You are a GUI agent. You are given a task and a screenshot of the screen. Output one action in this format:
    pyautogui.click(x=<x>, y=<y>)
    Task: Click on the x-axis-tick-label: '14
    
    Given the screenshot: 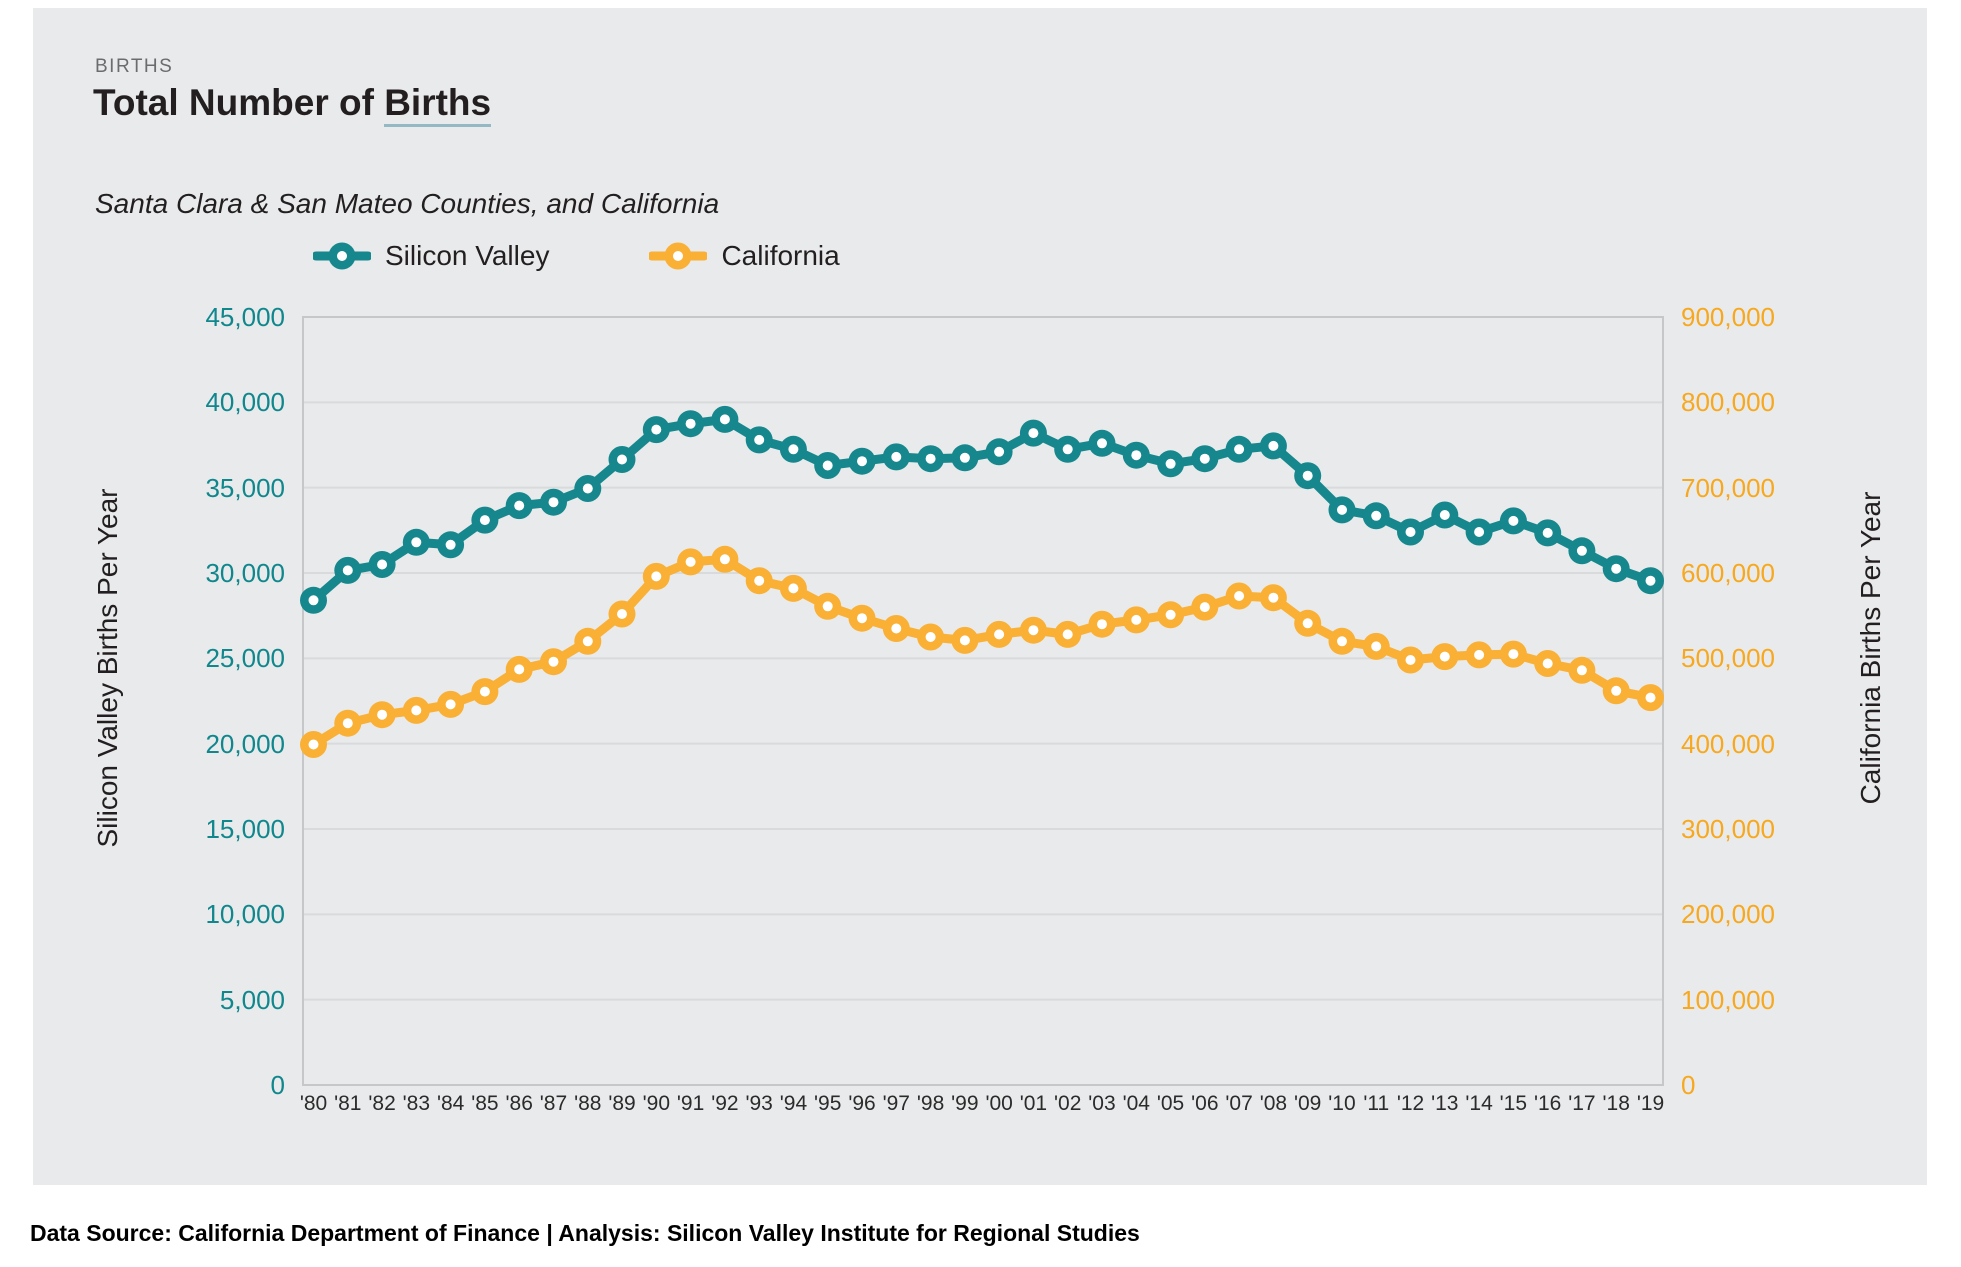 What is the action you would take?
    pyautogui.click(x=1479, y=1103)
    